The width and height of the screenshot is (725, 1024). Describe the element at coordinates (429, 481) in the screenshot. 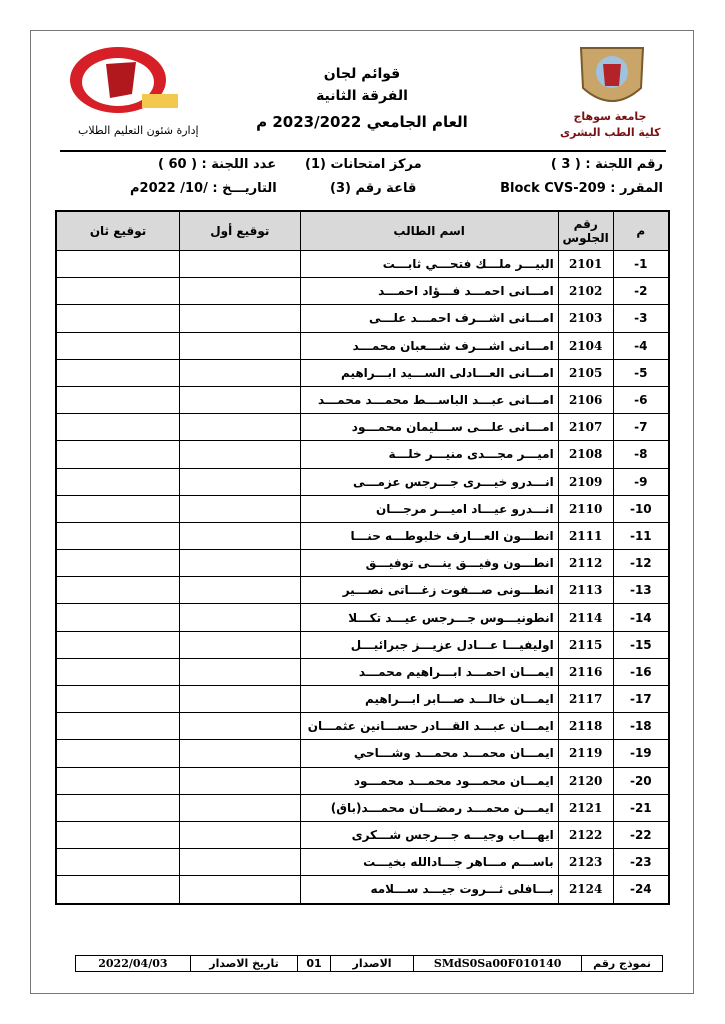

I see `student-name: انـــدرو خيـــرى جـــرجس عزمـــى` at that location.